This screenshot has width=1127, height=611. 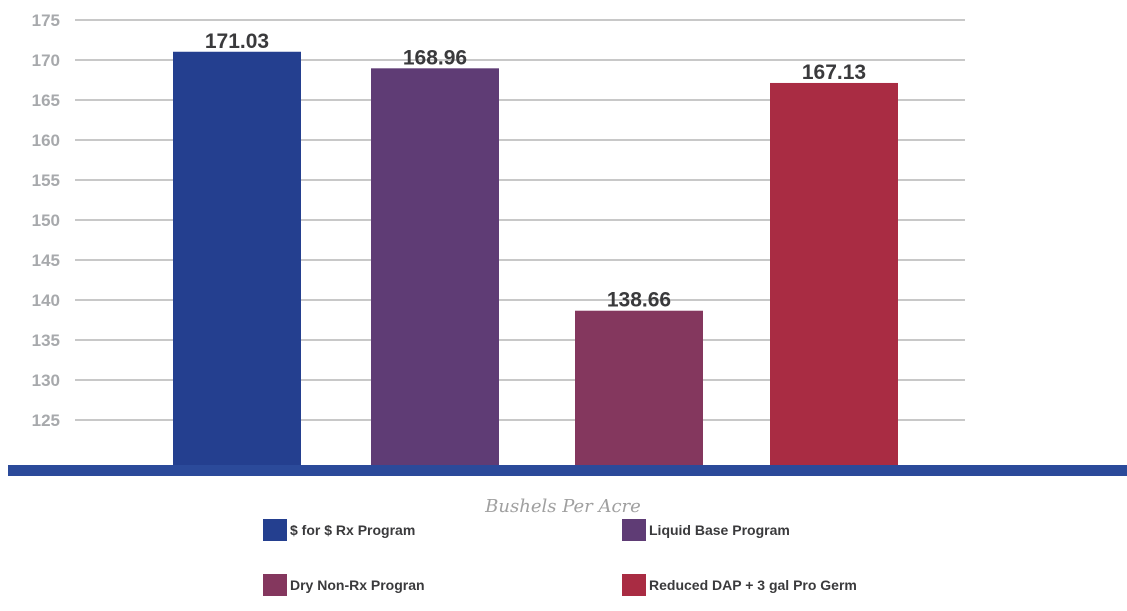 I want to click on y-tick-label: 125, so click(x=46, y=420).